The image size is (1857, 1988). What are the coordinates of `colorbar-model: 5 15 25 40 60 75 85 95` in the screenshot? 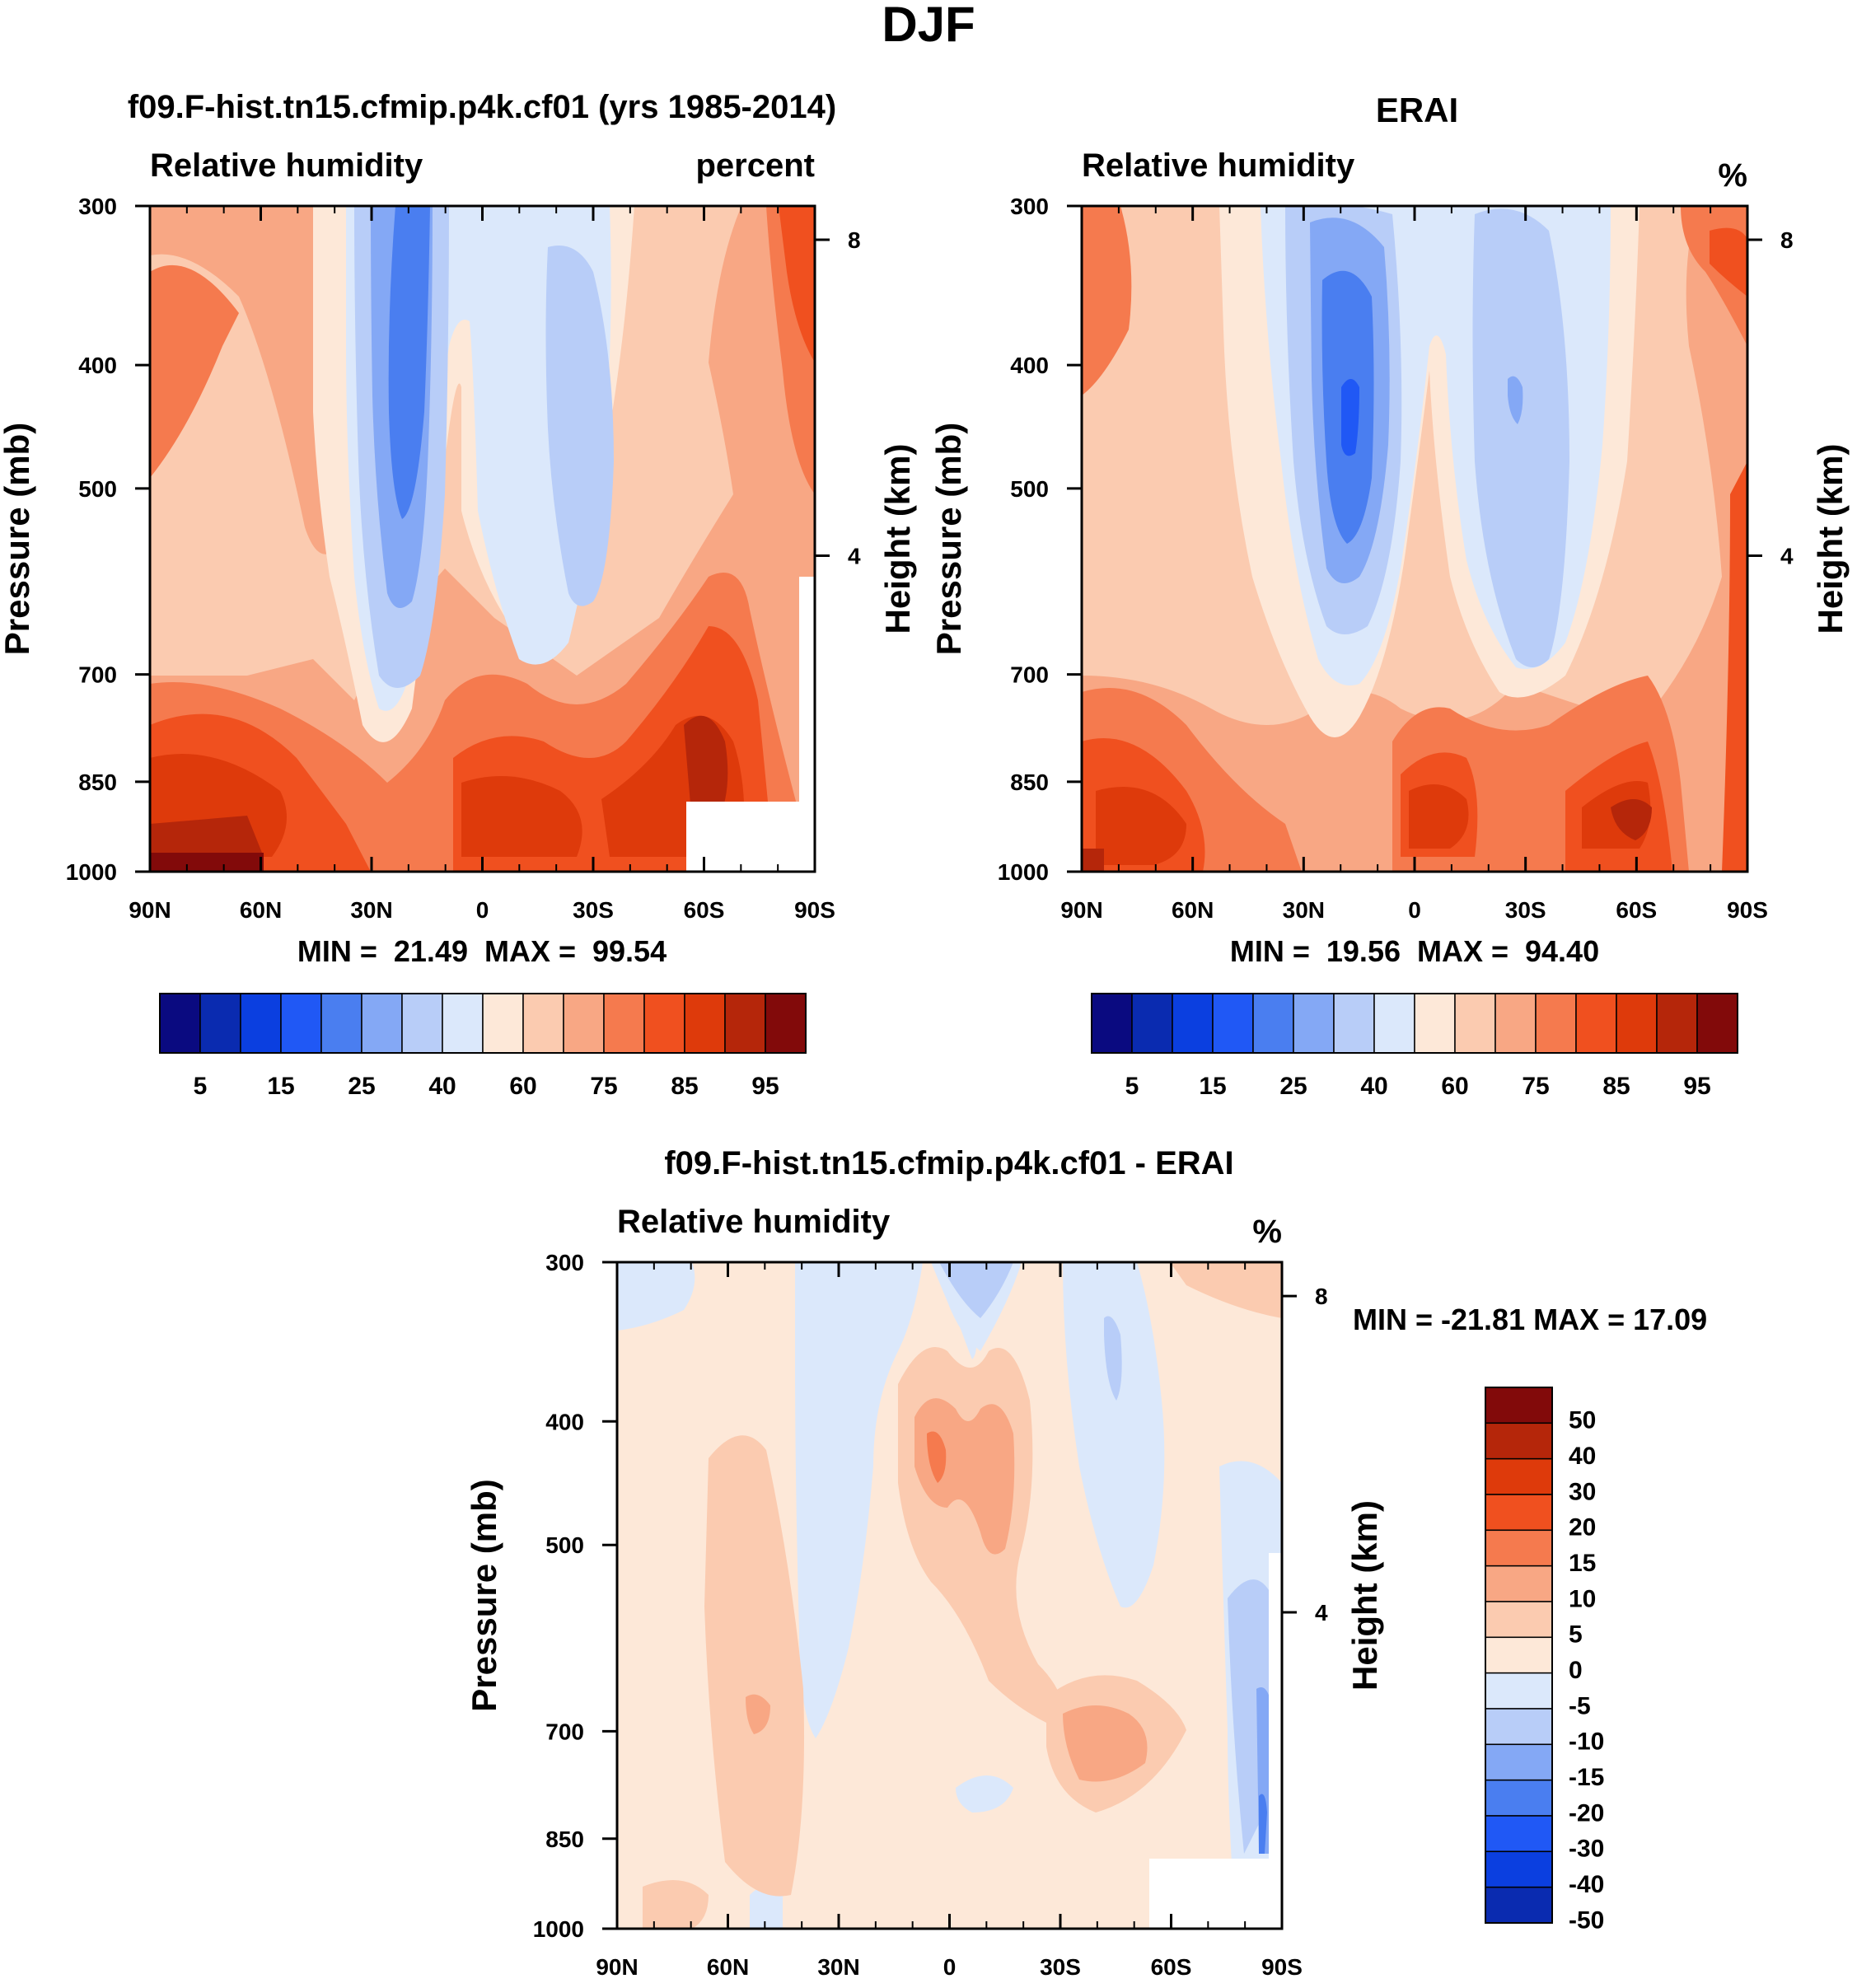 It's located at (483, 1046).